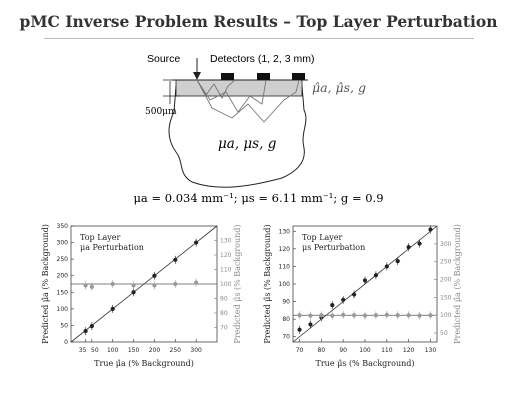 This screenshot has height=400, width=517. What do you see at coordinates (161, 112) in the screenshot?
I see `depth-label: 500μm` at bounding box center [161, 112].